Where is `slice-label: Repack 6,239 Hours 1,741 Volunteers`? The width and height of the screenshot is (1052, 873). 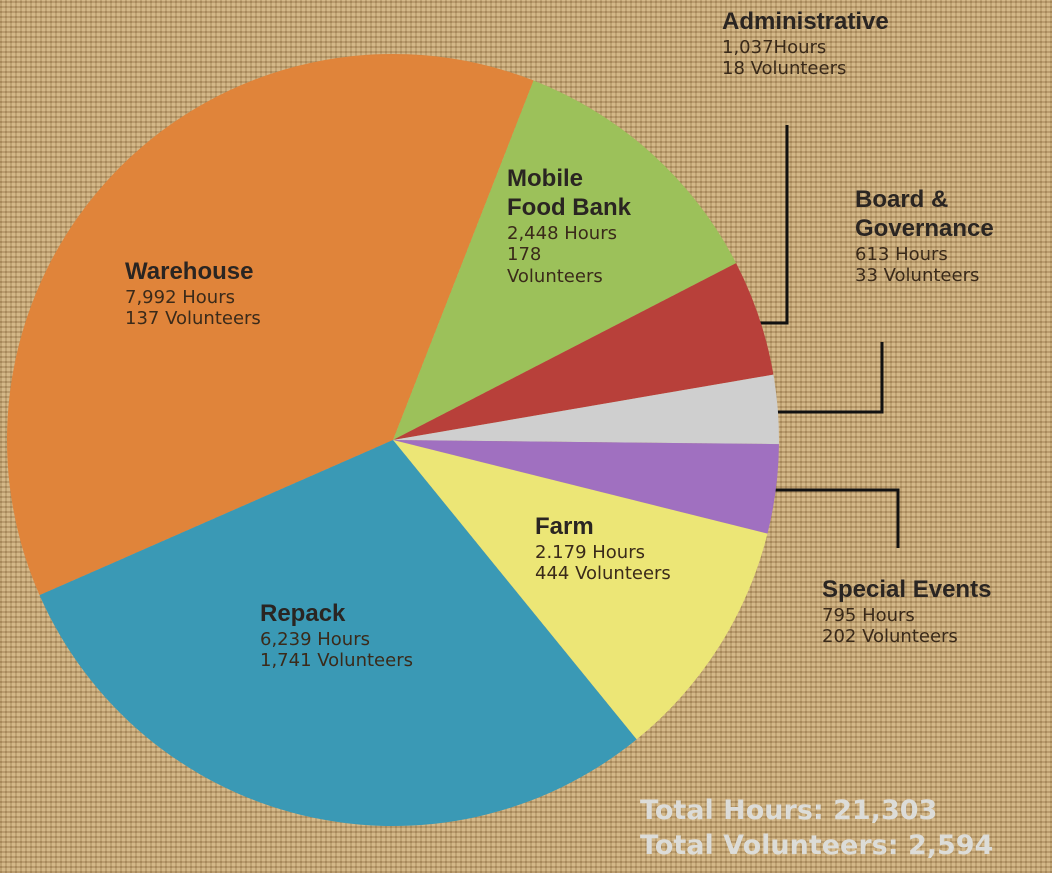 slice-label: Repack 6,239 Hours 1,741 Volunteers is located at coordinates (410, 636).